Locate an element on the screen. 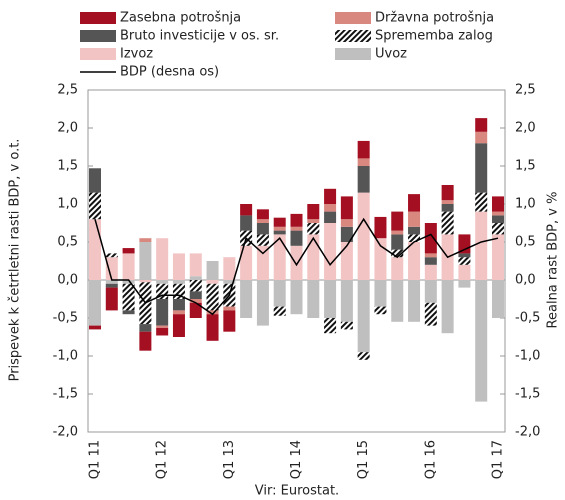 The width and height of the screenshot is (565, 500). y2-tick-label: 0,0 is located at coordinates (525, 280).